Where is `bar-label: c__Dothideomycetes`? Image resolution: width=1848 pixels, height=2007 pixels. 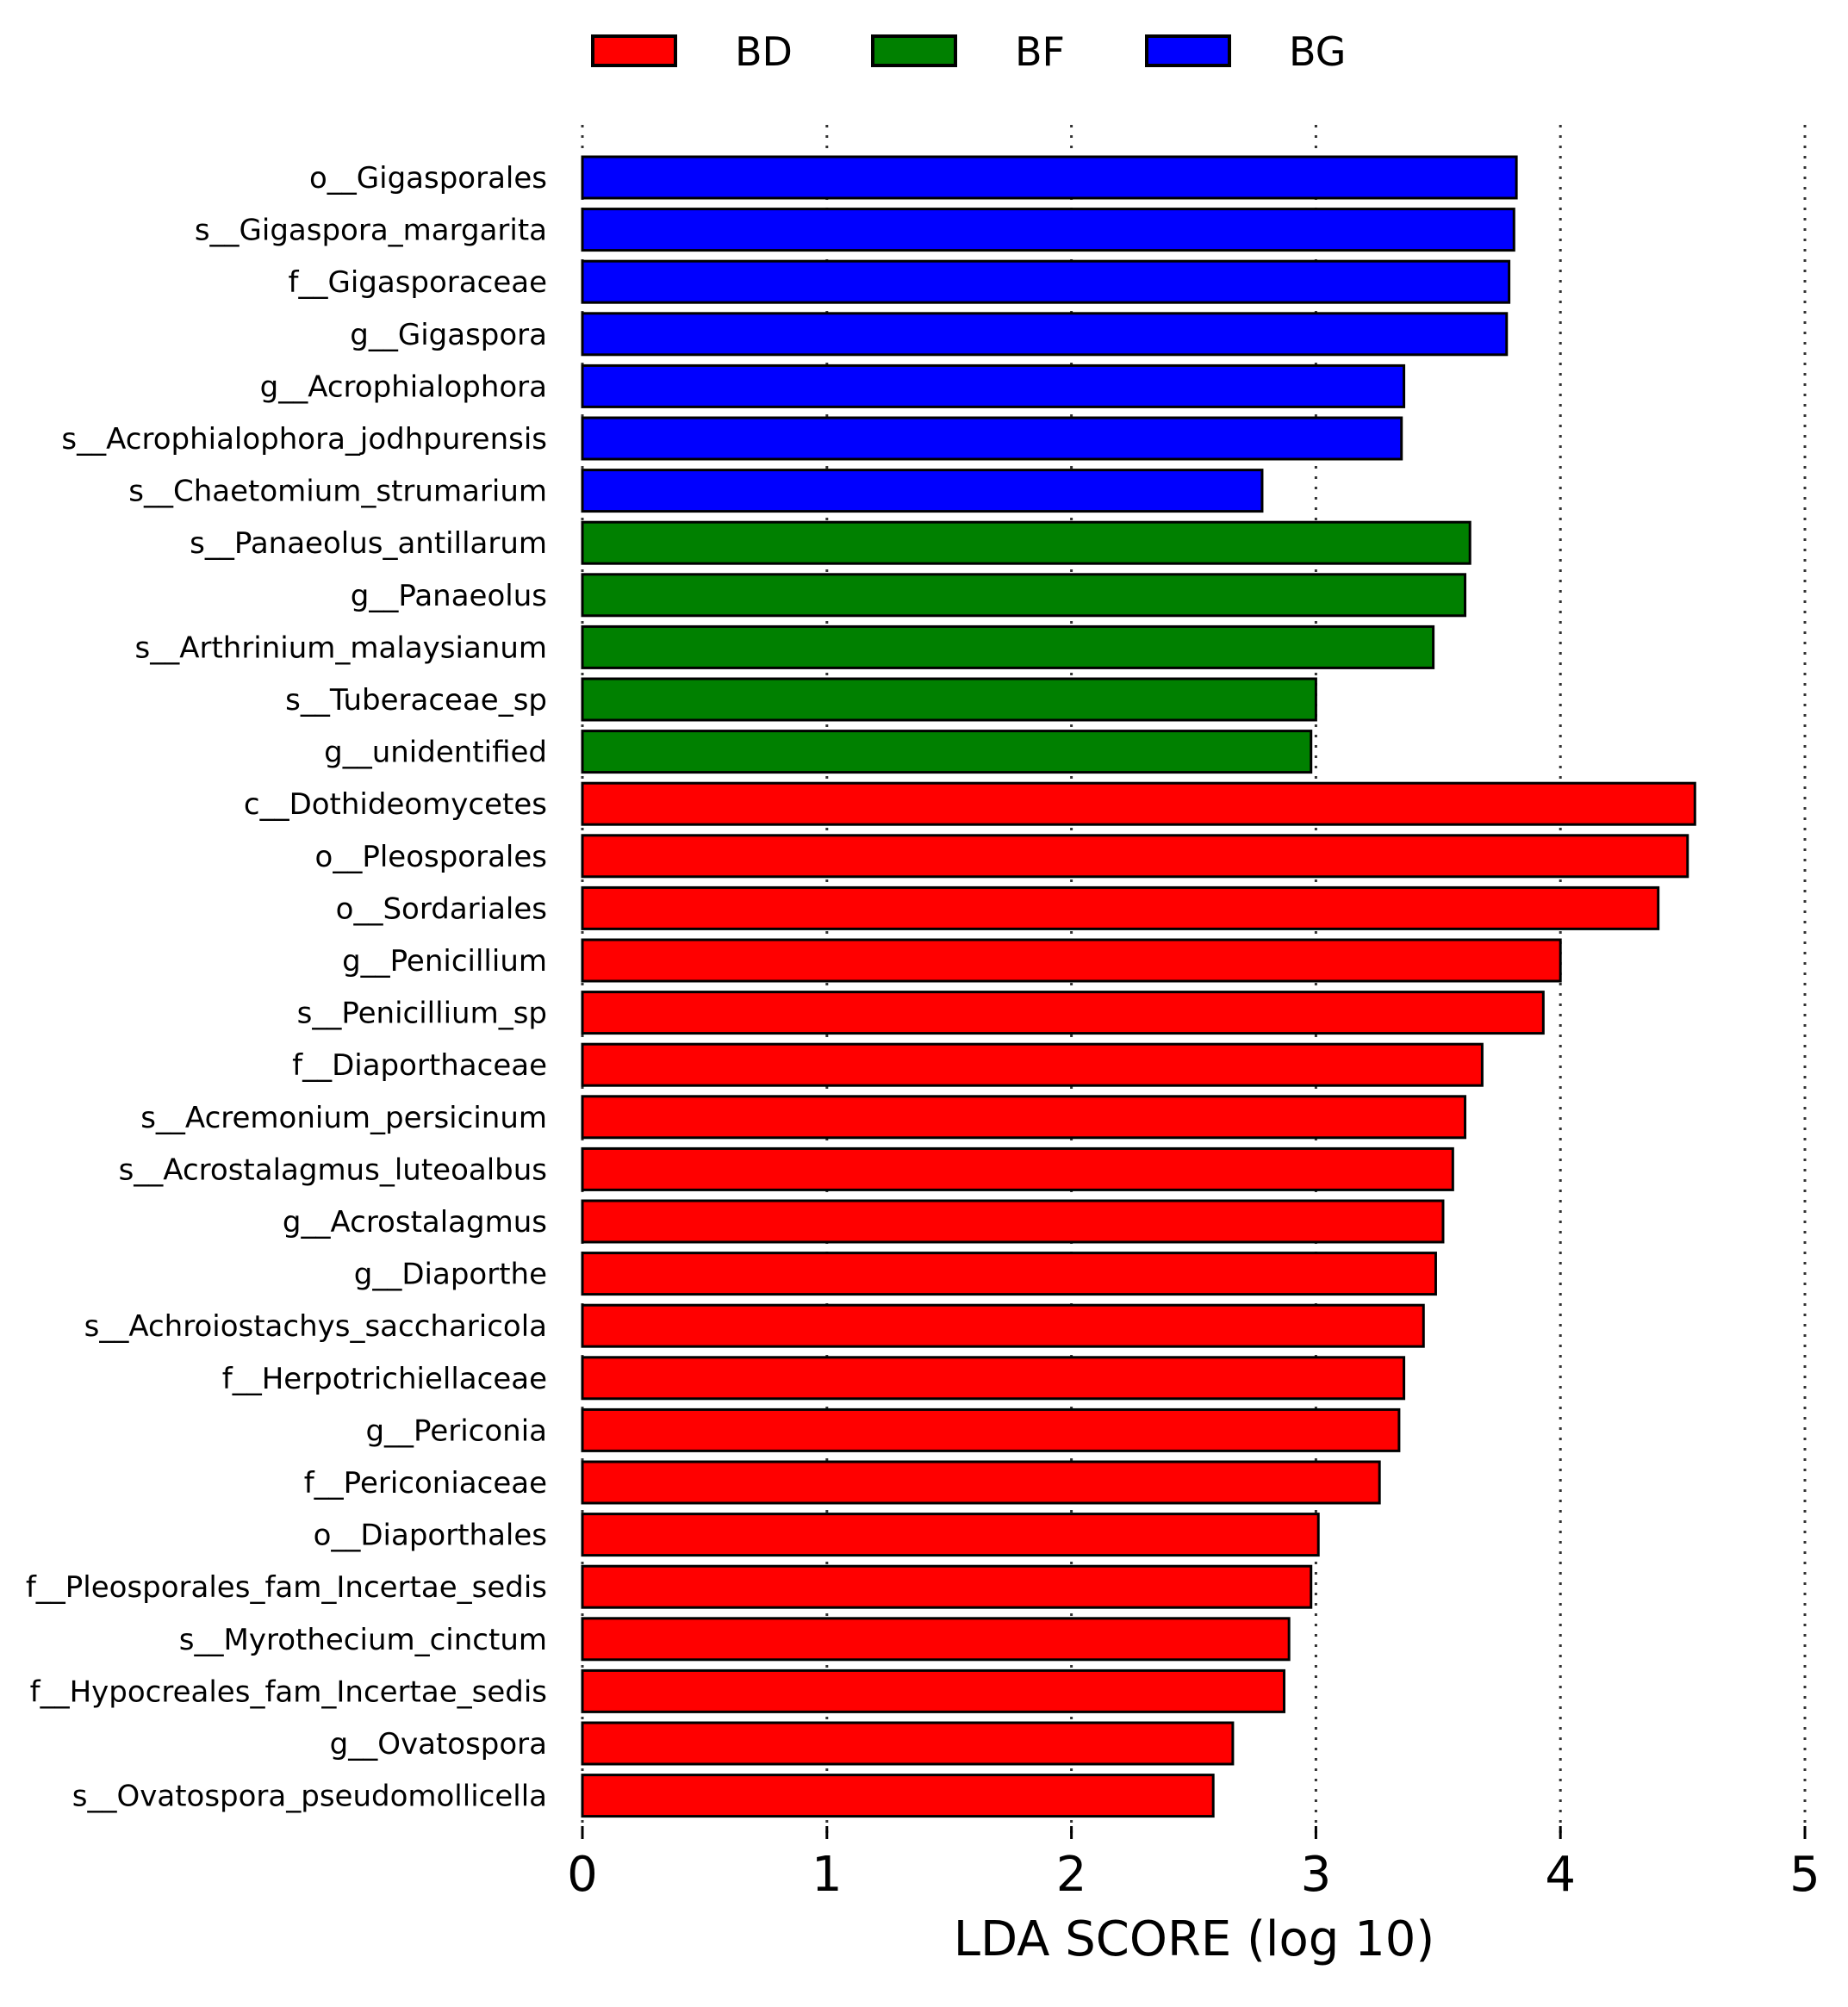 bar-label: c__Dothideomycetes is located at coordinates (396, 804).